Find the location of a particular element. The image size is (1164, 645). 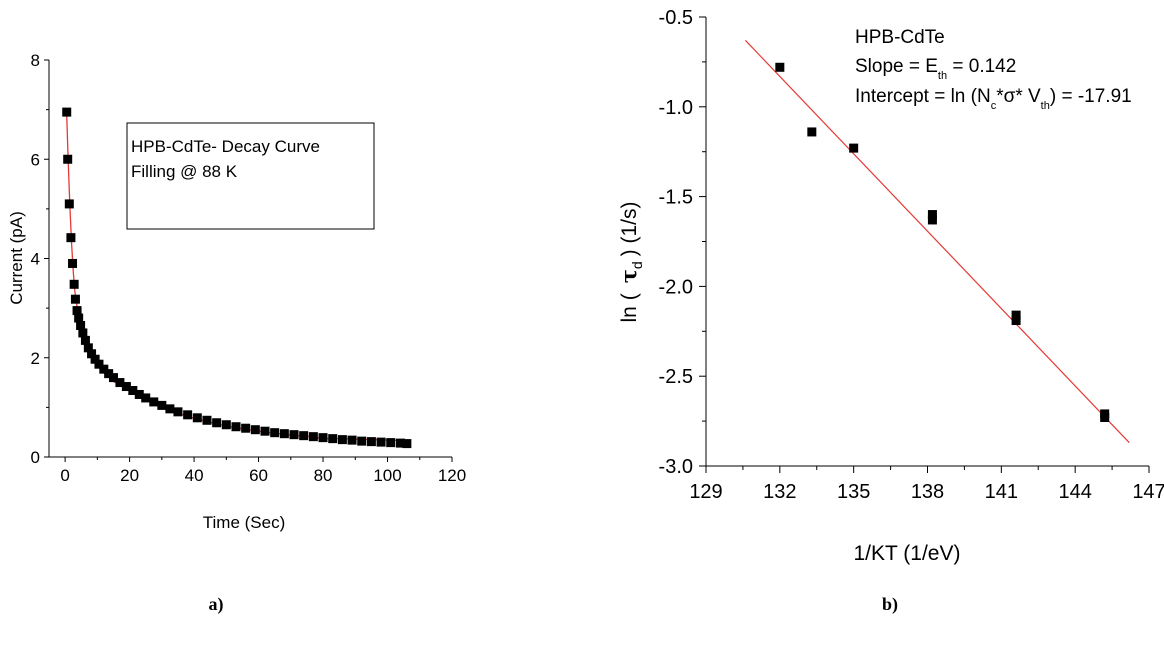

chart-b-x-tick-label: 132 is located at coordinates (779, 492).